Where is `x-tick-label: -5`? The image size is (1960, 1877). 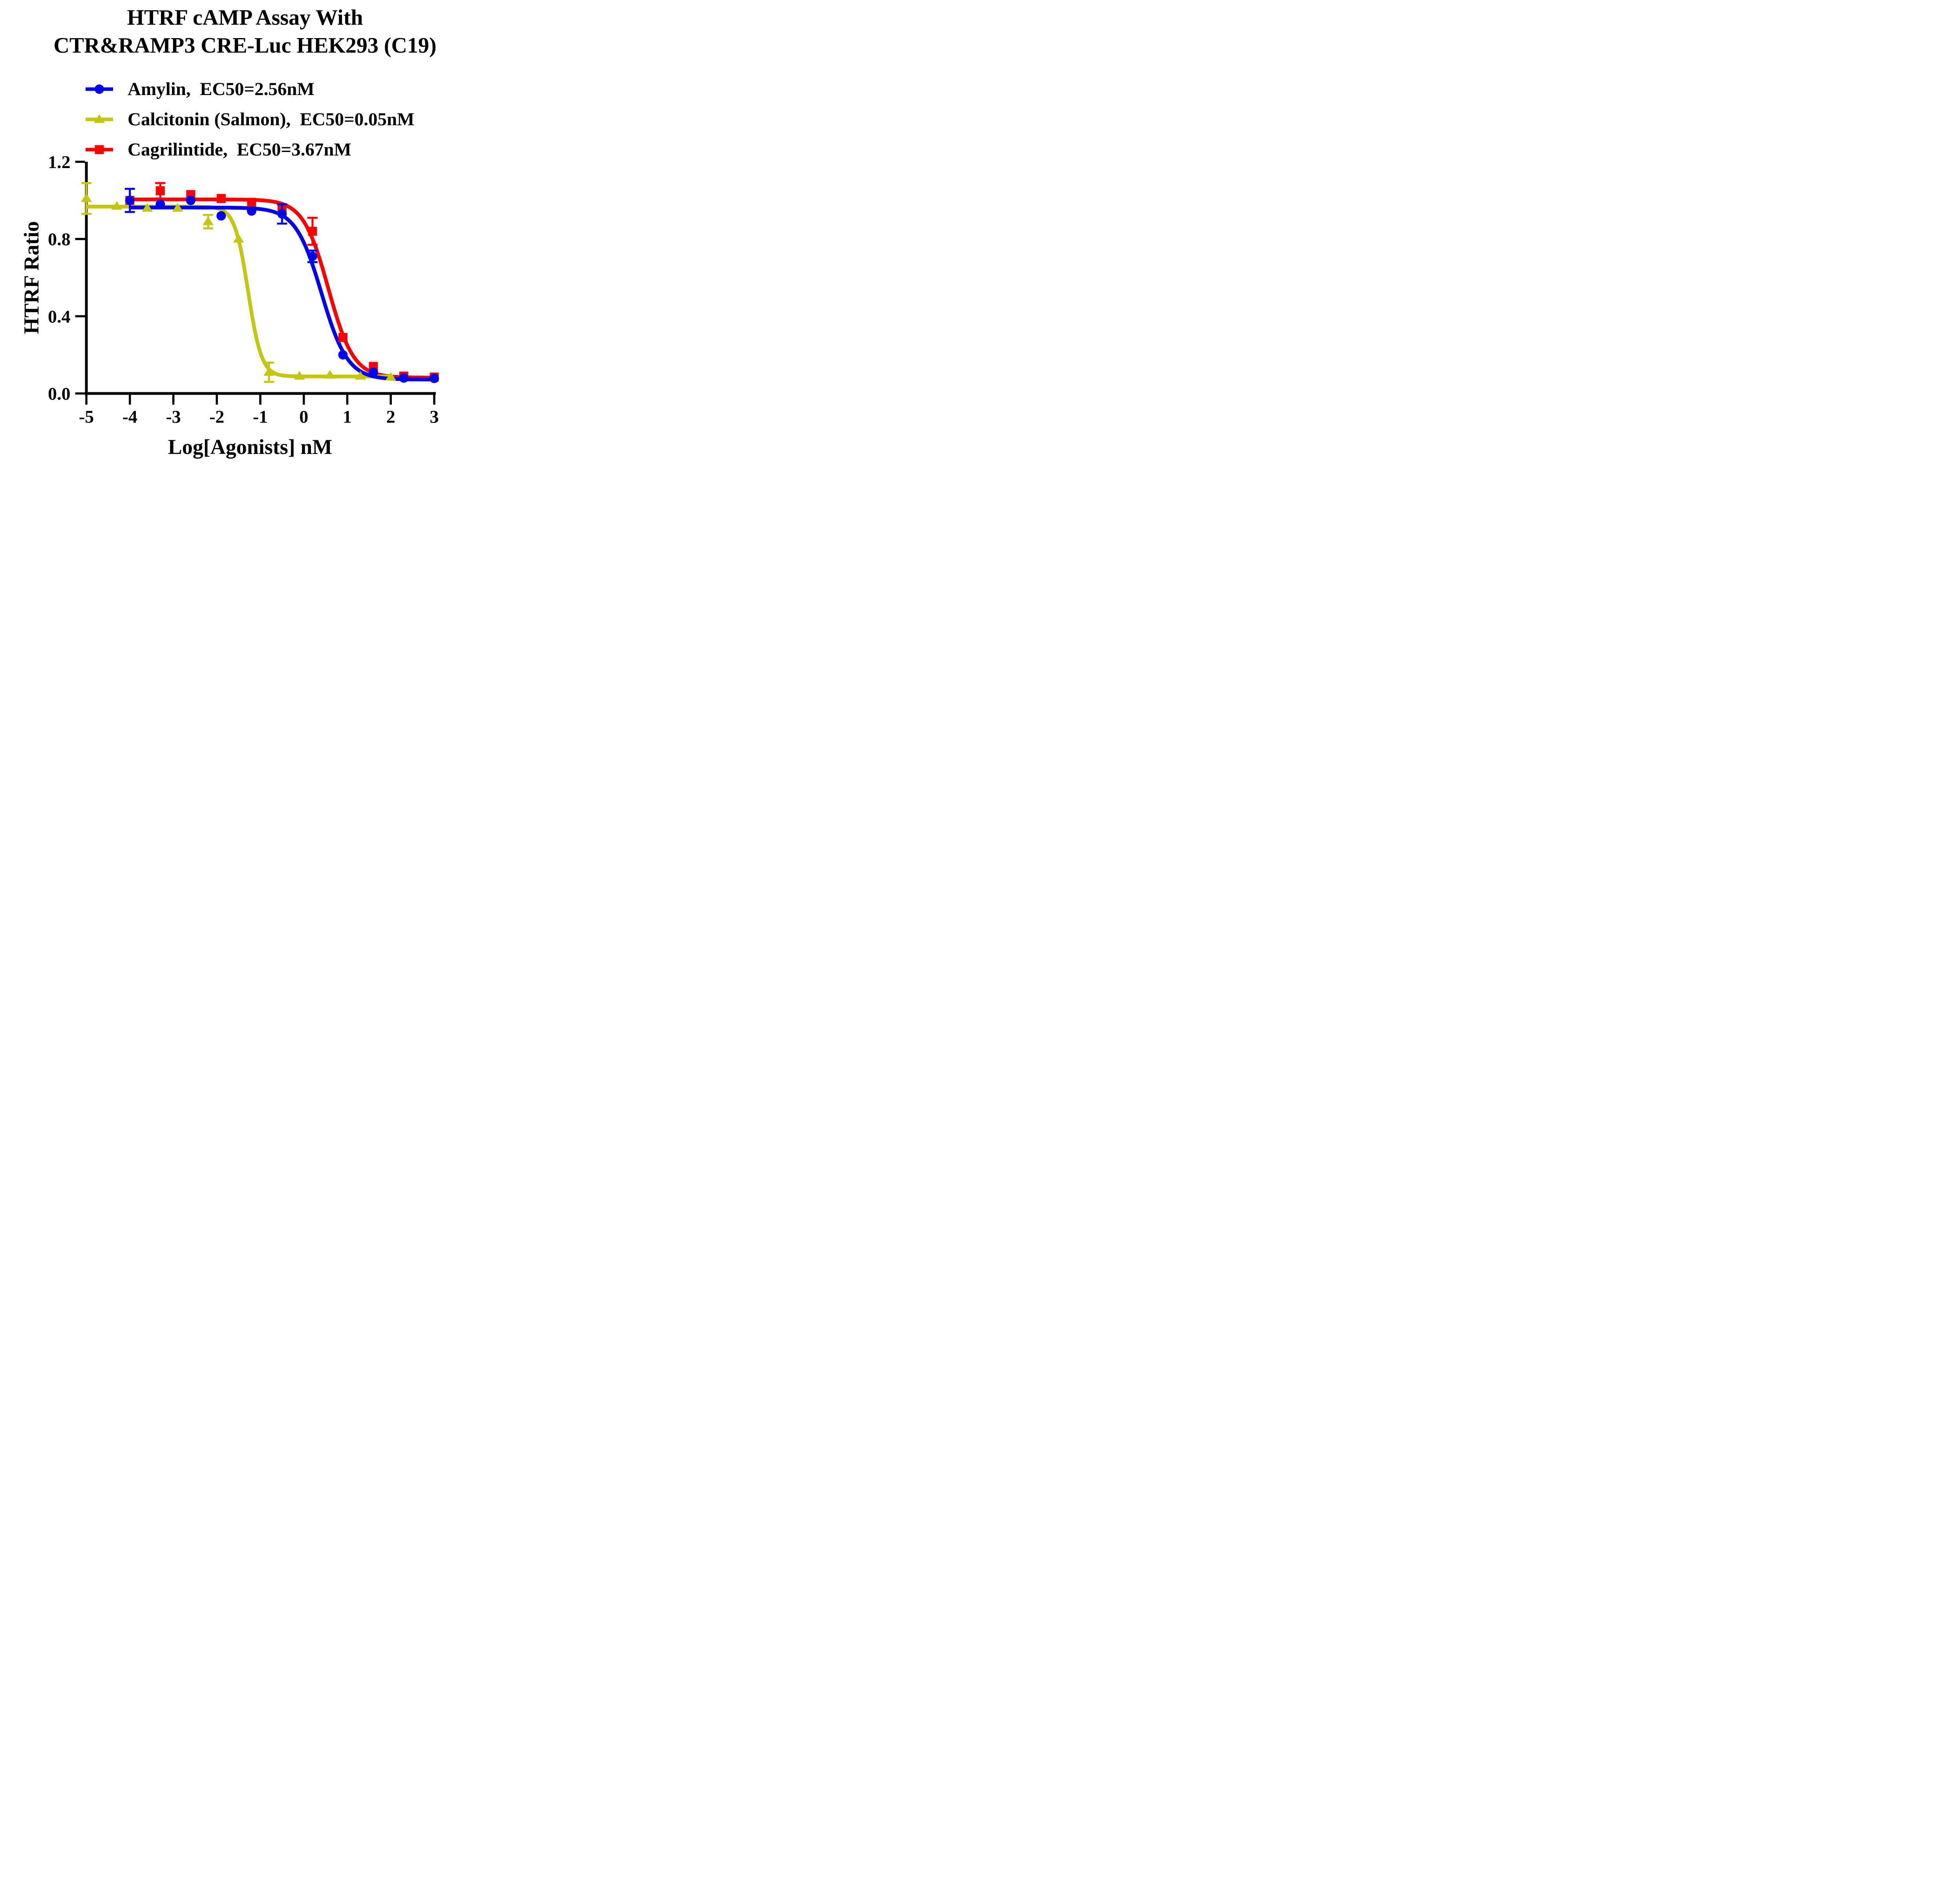
x-tick-label: -5 is located at coordinates (86, 417).